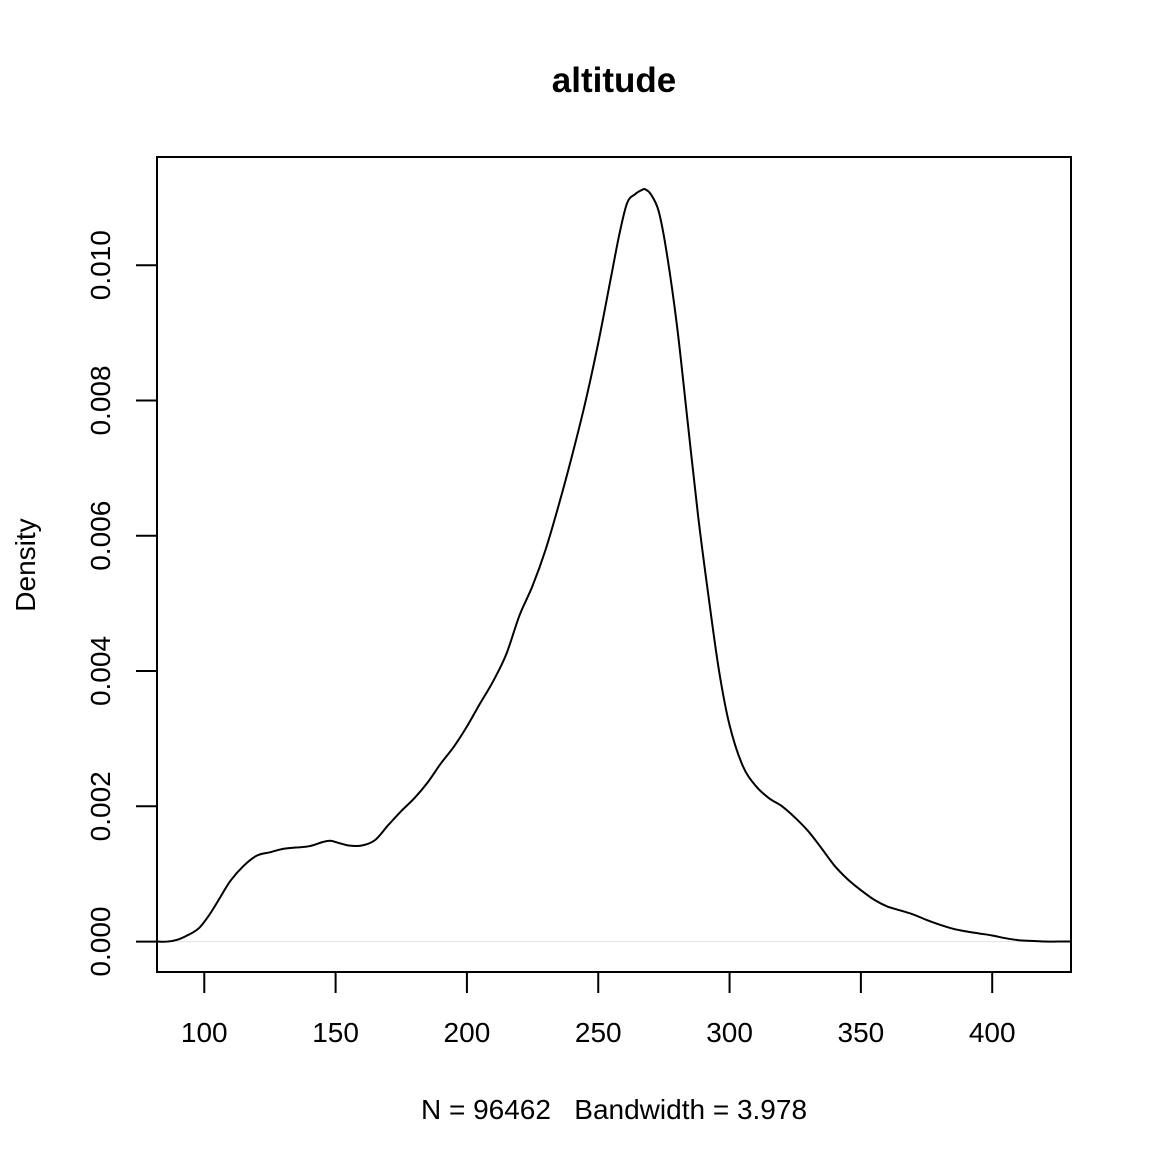 This screenshot has width=1152, height=1169. What do you see at coordinates (100, 671) in the screenshot?
I see `y-tick-label: 0.004` at bounding box center [100, 671].